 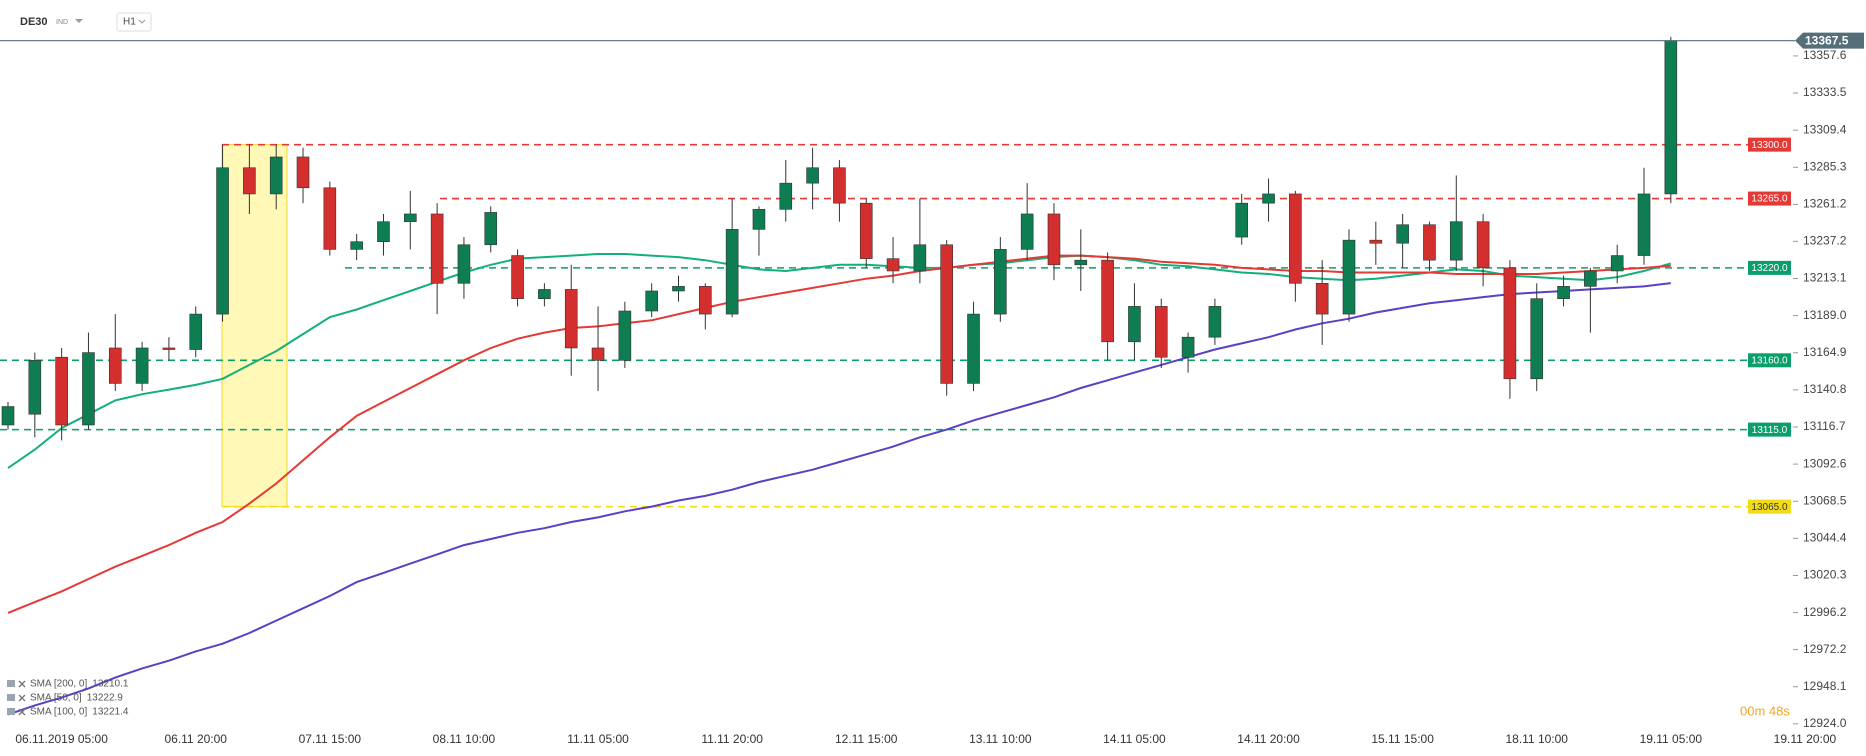 What do you see at coordinates (1824, 426) in the screenshot?
I see `y-tick-label: 13116.7` at bounding box center [1824, 426].